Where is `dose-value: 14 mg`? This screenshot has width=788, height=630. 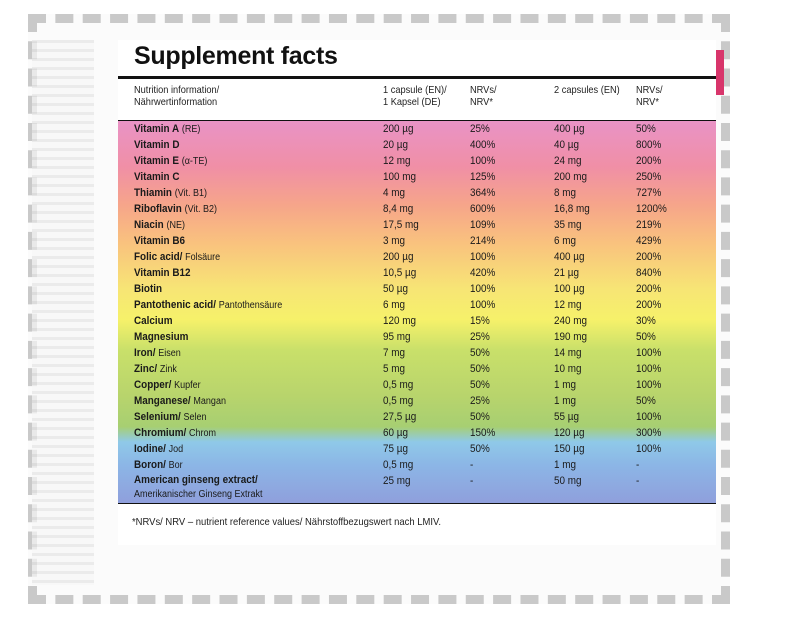
dose-value: 14 mg is located at coordinates (568, 353).